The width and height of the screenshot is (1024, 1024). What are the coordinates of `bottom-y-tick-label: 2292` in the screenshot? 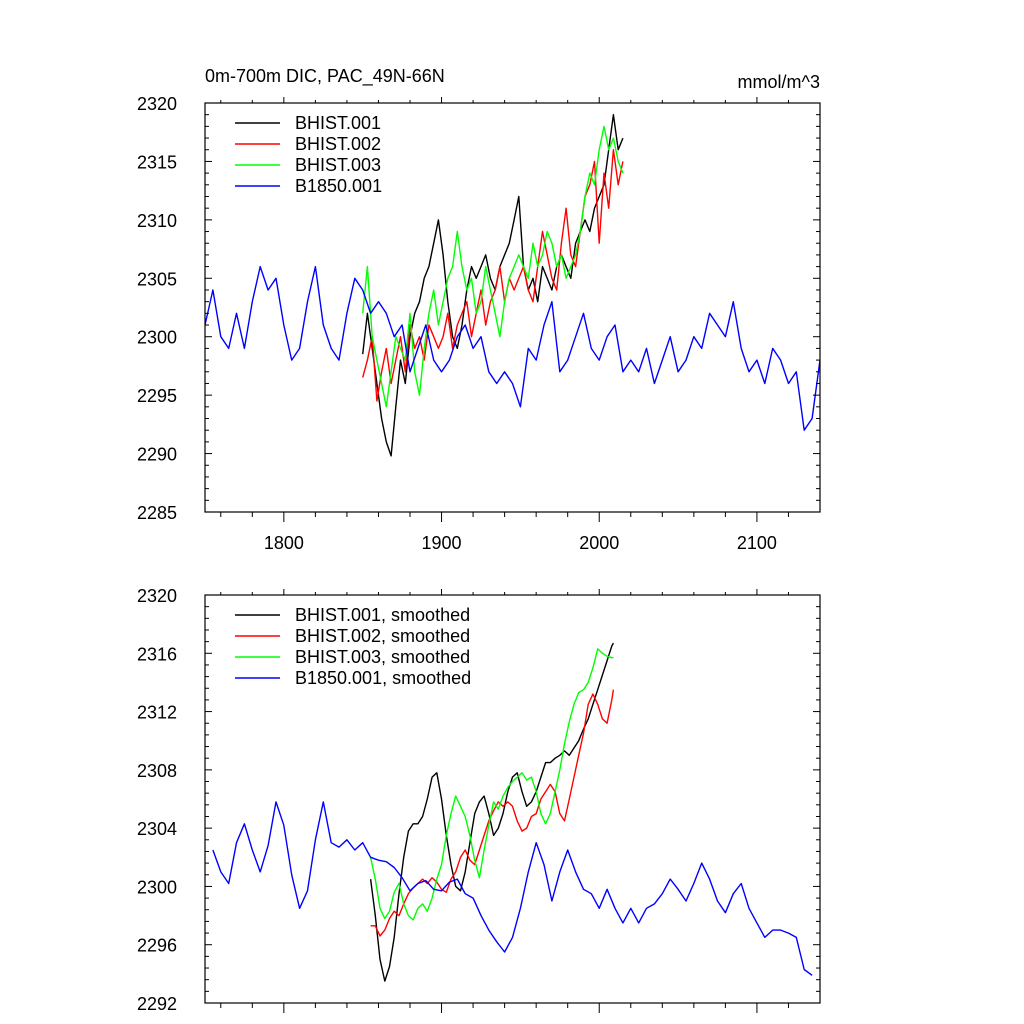 It's located at (157, 1004).